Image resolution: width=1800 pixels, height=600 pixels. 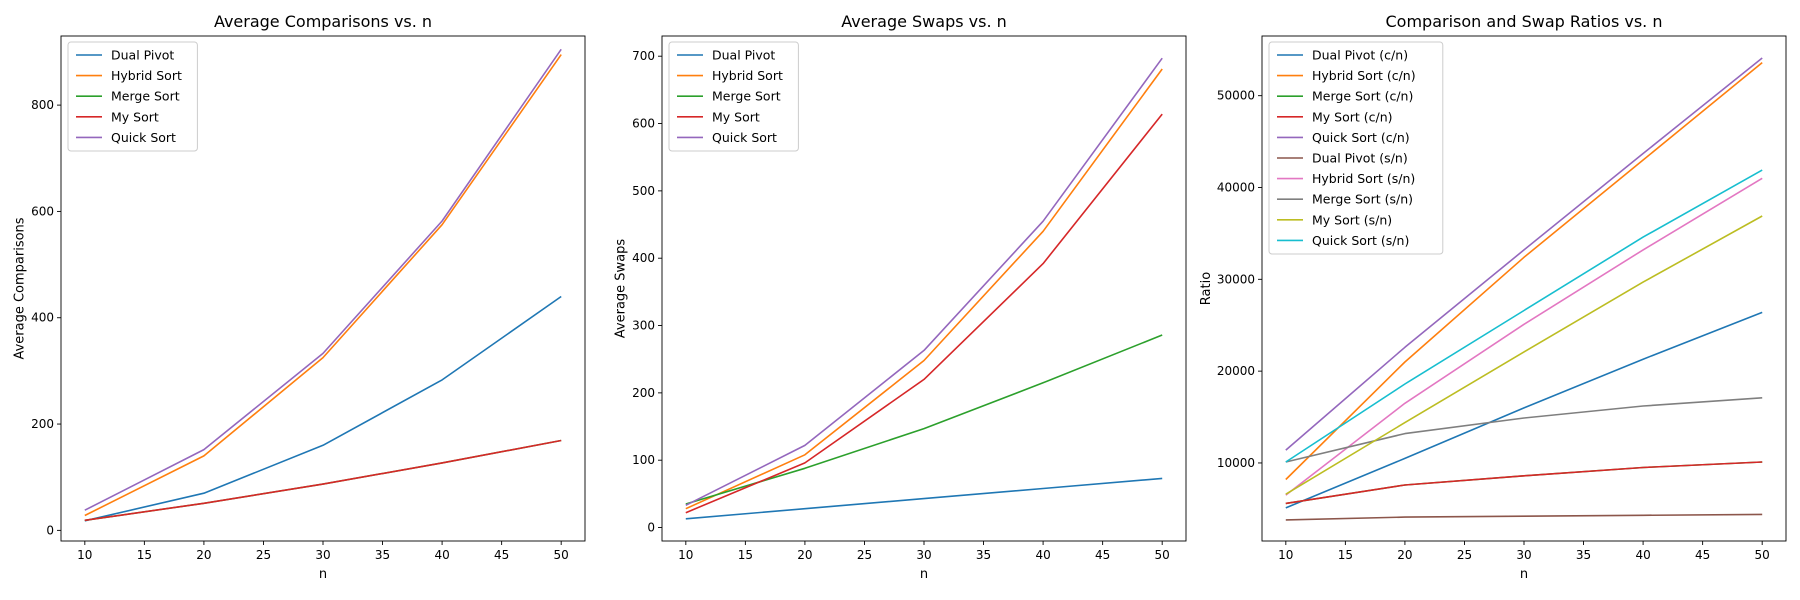 What do you see at coordinates (1361, 137) in the screenshot?
I see `legend-label: Quick Sort (c/n)` at bounding box center [1361, 137].